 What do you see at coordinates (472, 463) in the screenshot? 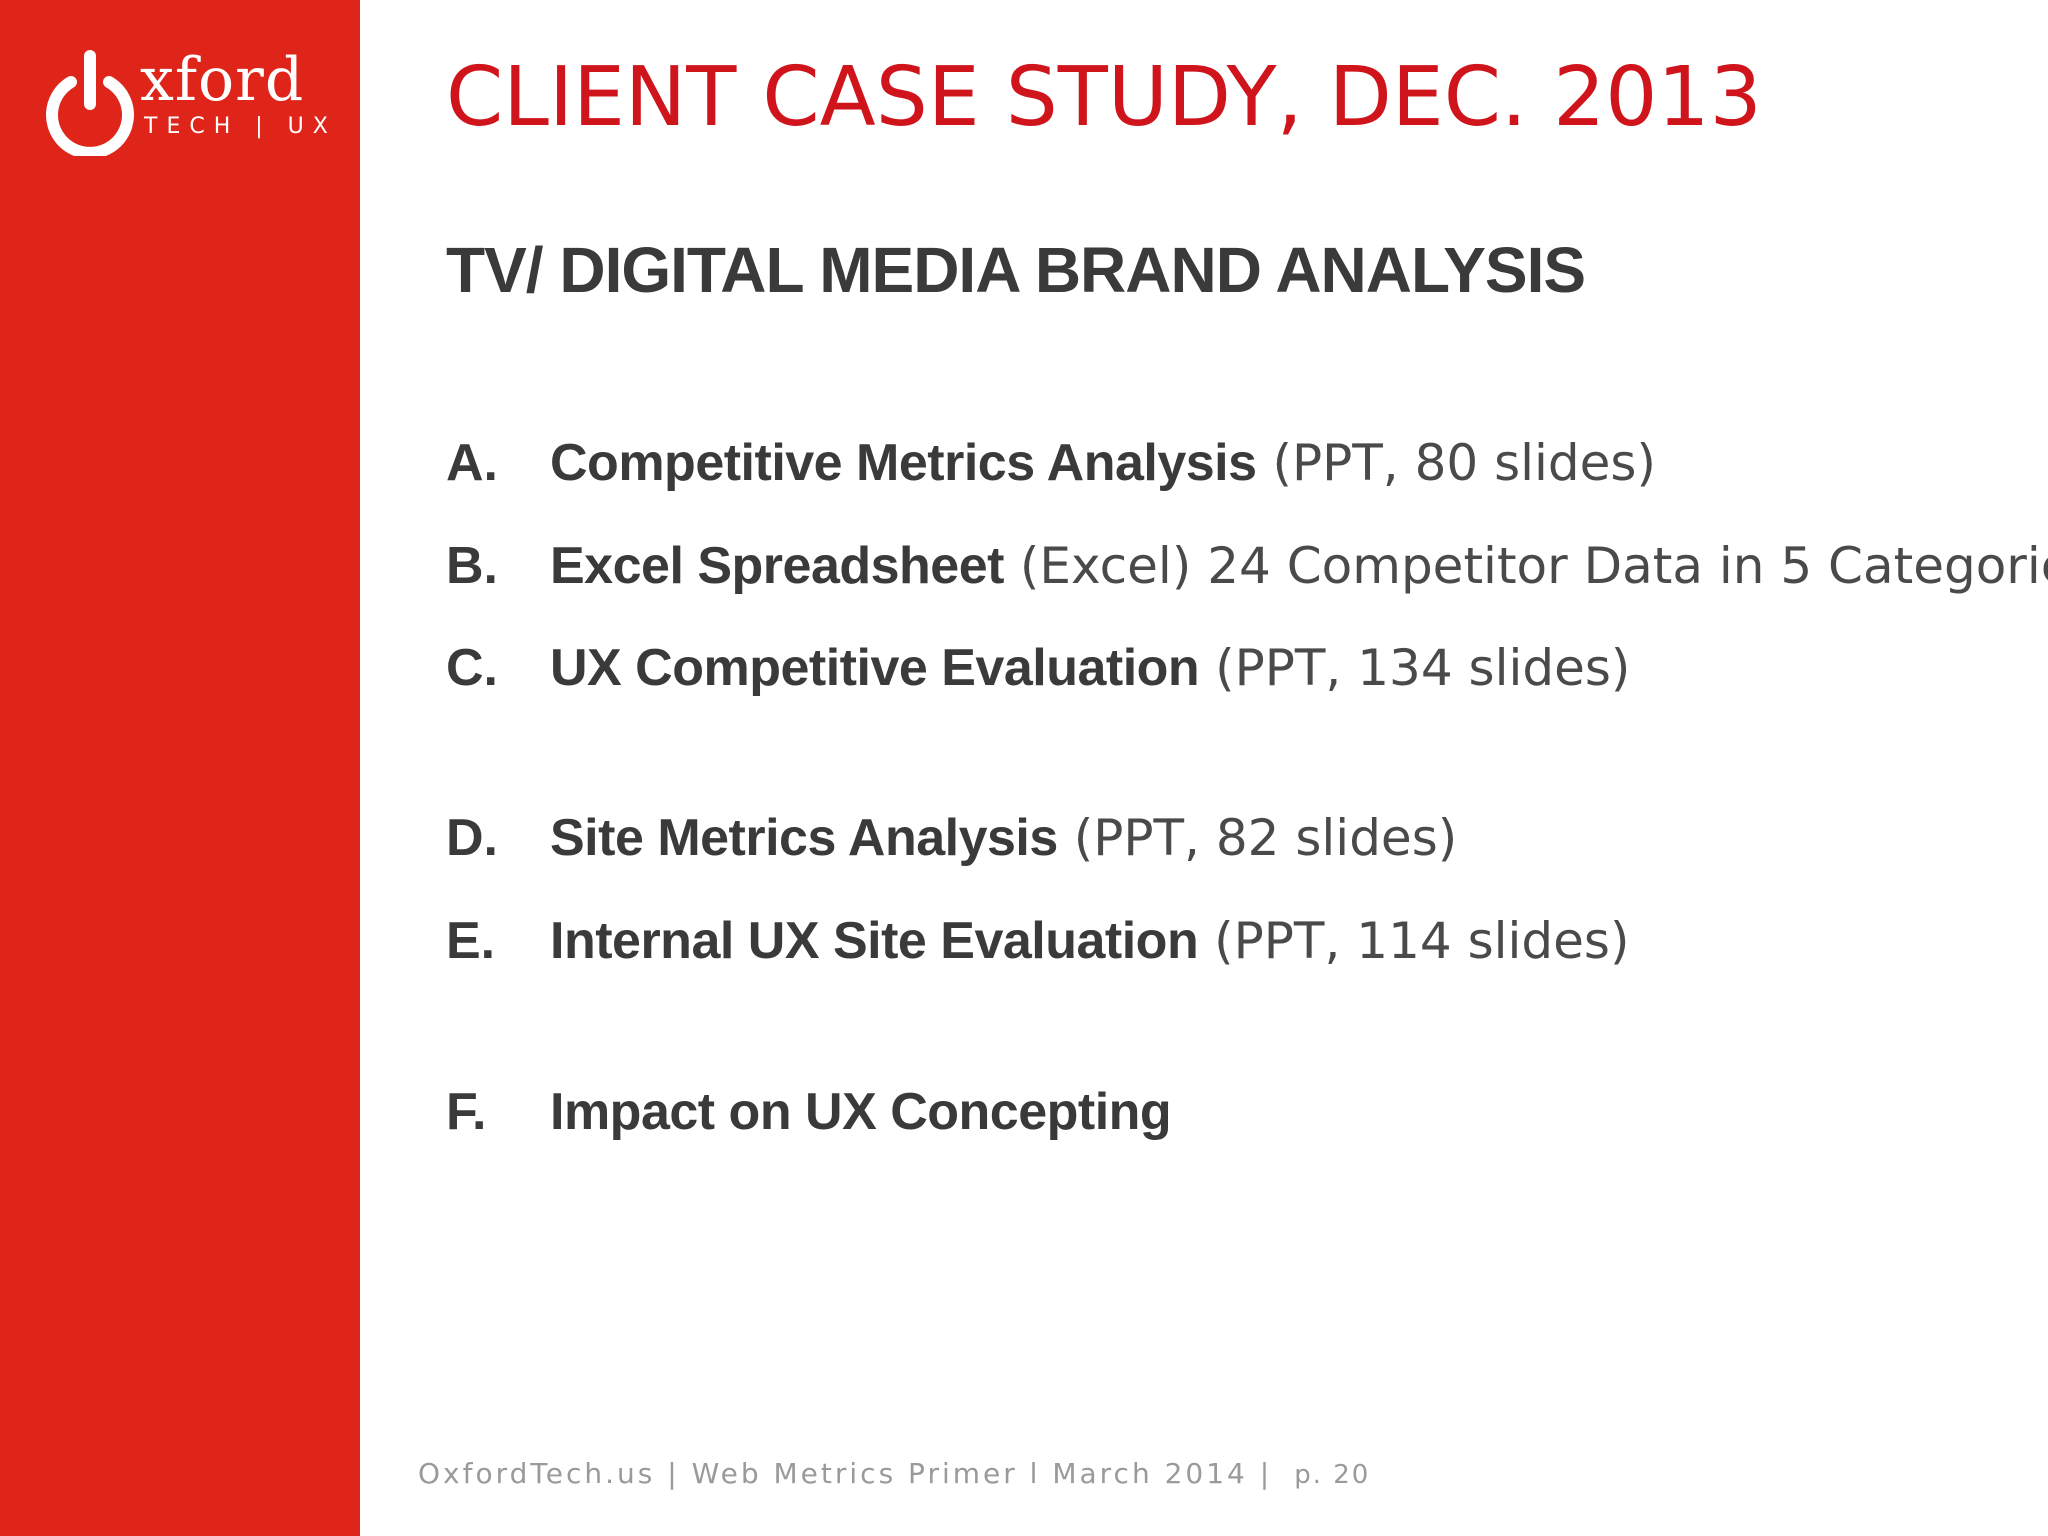
I see `list-item-letter: A.` at bounding box center [472, 463].